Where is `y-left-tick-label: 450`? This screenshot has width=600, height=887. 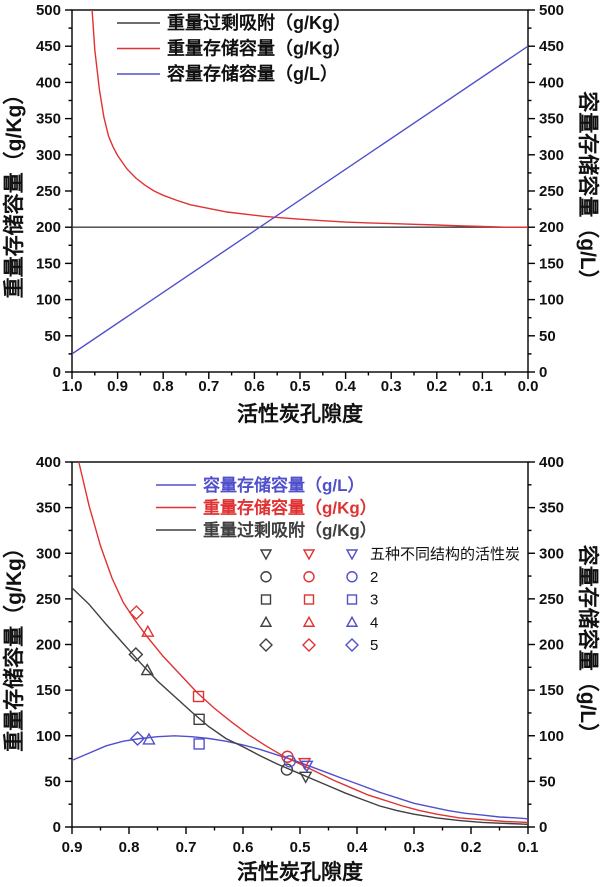 y-left-tick-label: 450 is located at coordinates (48, 46).